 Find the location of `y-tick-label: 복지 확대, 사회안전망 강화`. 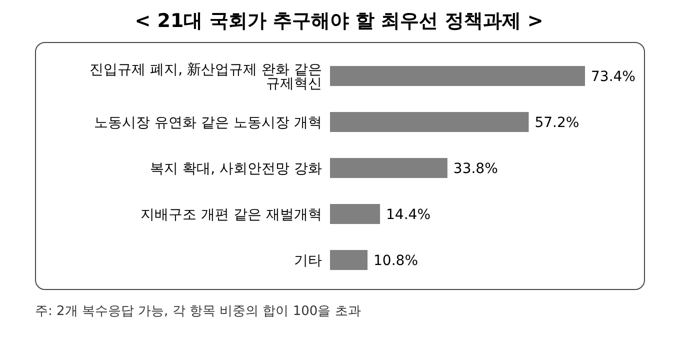

y-tick-label: 복지 확대, 사회안전망 강화 is located at coordinates (236, 168).